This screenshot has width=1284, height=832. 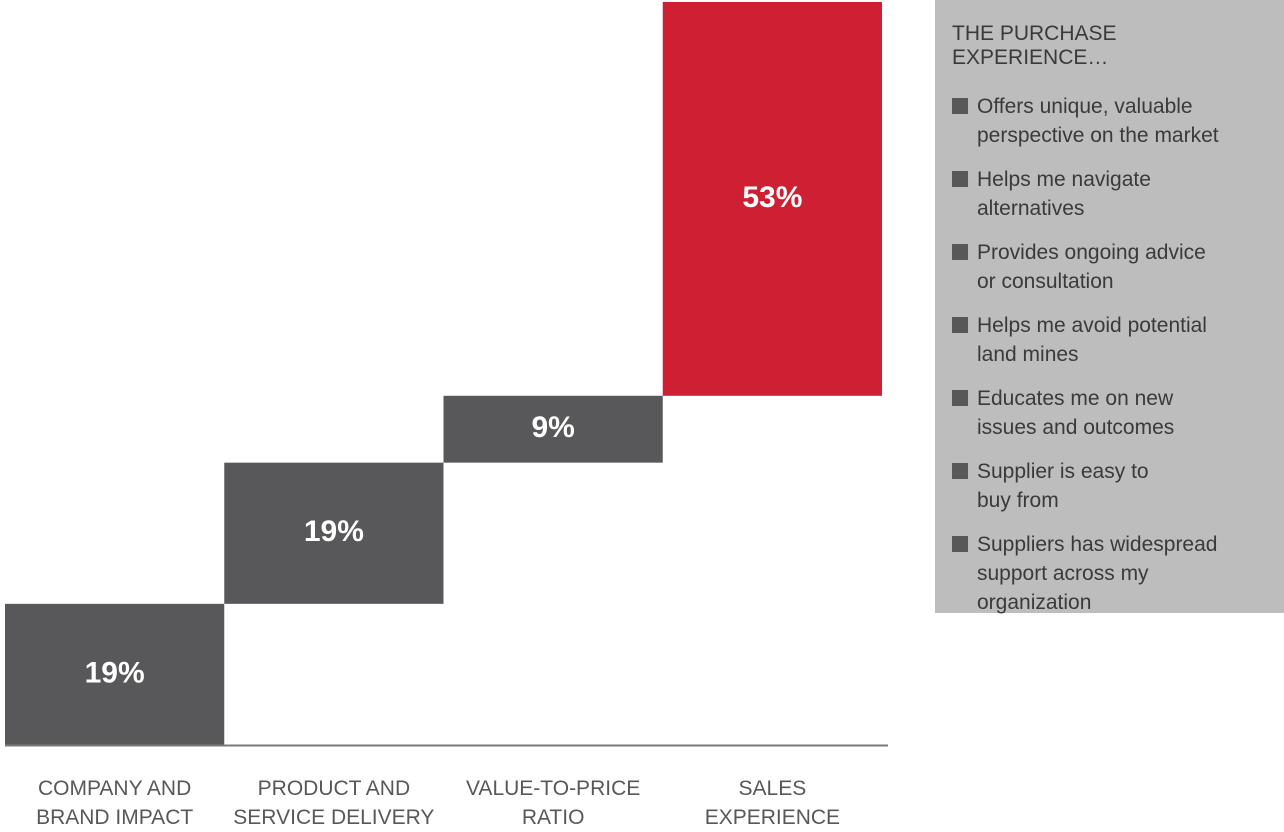 I want to click on legend-item: Supplier is easy to buy from, so click(x=1110, y=486).